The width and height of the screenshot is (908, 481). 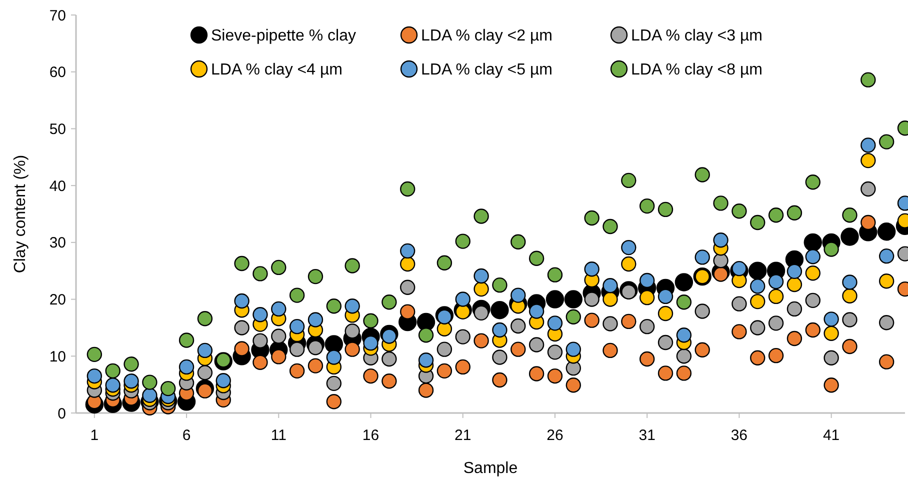 I want to click on y-axis-title: Clay content (%), so click(x=20, y=214).